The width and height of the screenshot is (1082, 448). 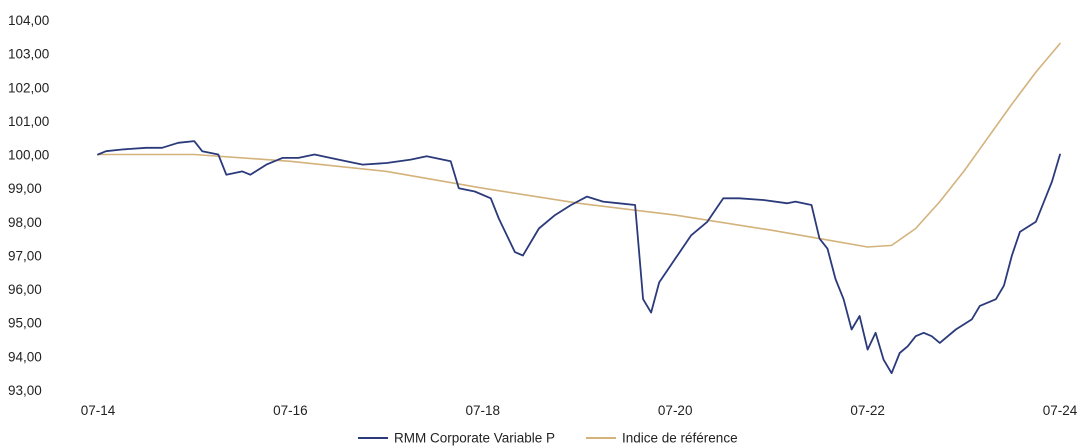 What do you see at coordinates (28, 155) in the screenshot?
I see `y-tick-label: 100,00` at bounding box center [28, 155].